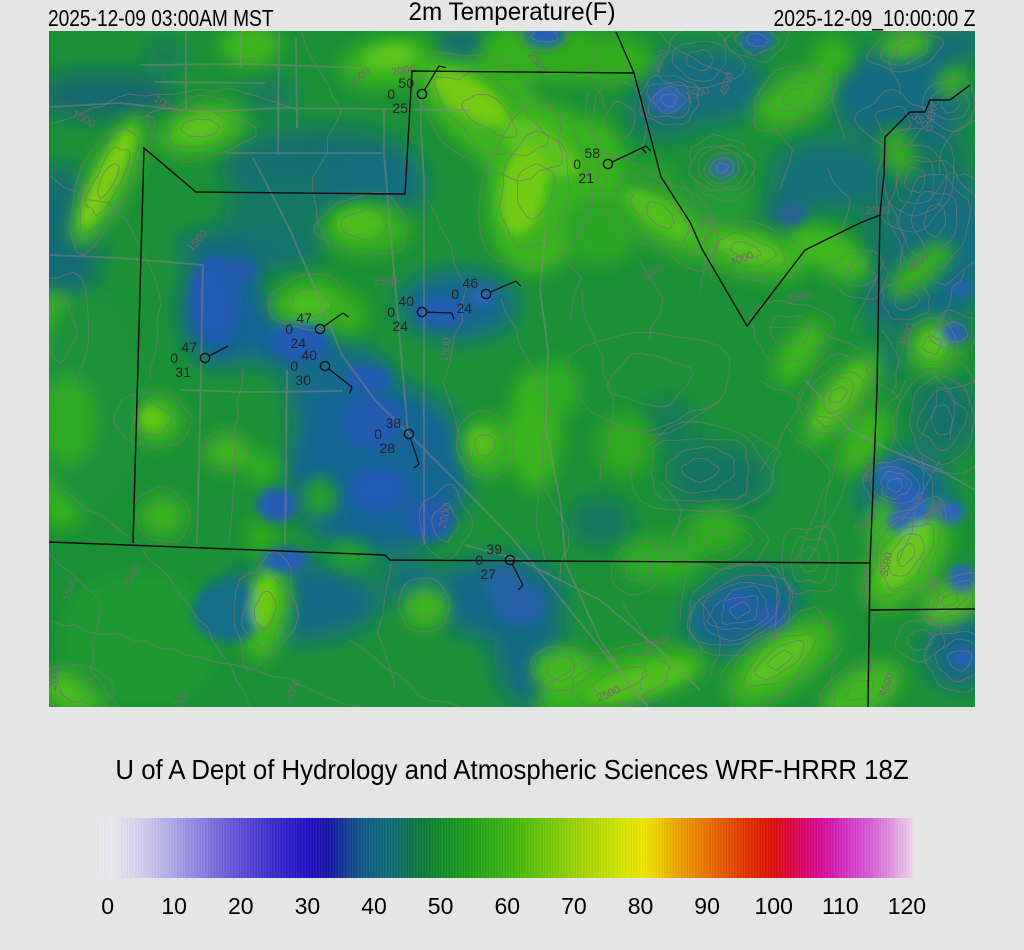 The height and width of the screenshot is (950, 1024). What do you see at coordinates (470, 283) in the screenshot?
I see `svg-text: 46` at bounding box center [470, 283].